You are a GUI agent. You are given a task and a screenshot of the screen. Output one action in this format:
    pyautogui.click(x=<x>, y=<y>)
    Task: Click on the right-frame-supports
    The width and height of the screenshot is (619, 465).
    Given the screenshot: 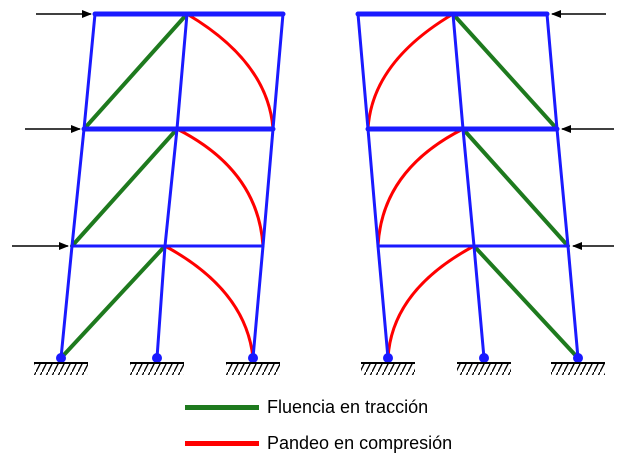 What is the action you would take?
    pyautogui.click(x=483, y=364)
    